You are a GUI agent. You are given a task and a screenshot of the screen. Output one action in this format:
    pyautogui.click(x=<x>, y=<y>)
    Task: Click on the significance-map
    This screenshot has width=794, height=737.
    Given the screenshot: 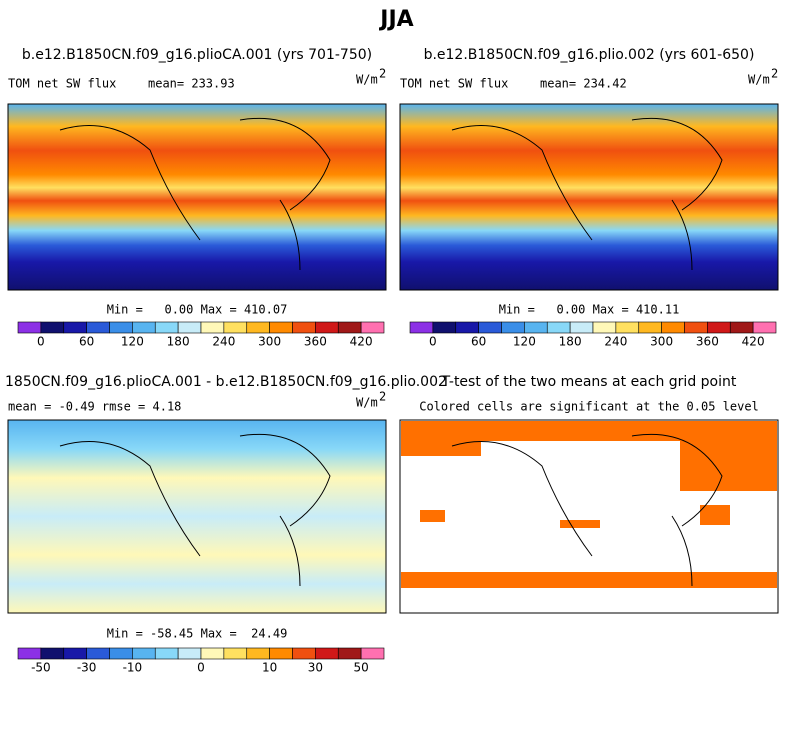 What is the action you would take?
    pyautogui.click(x=589, y=516)
    